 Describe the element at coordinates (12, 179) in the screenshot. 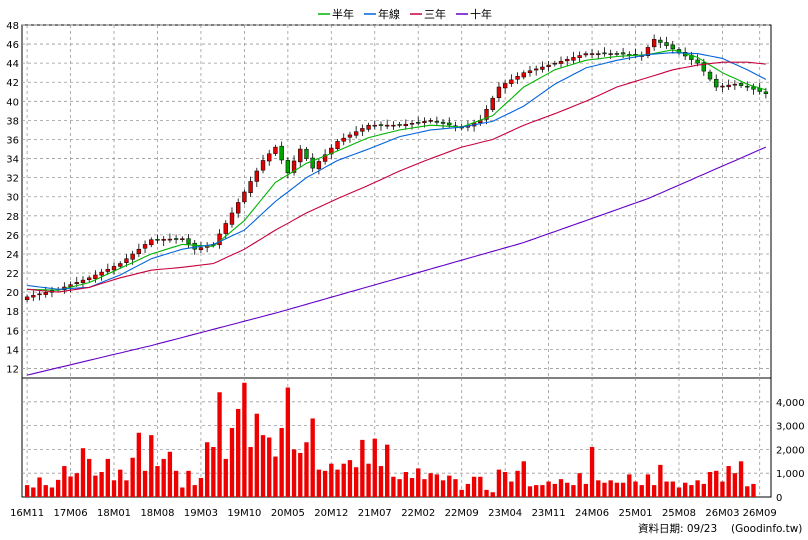

I see `price-tick-label: 32` at that location.